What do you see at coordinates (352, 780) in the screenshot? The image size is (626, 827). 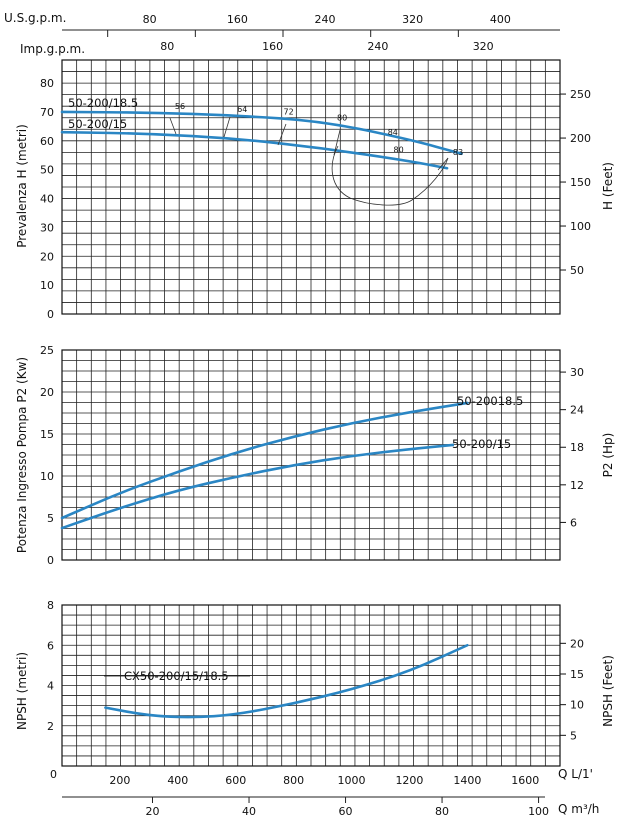 I see `lmin-tick-label: 1000` at bounding box center [352, 780].